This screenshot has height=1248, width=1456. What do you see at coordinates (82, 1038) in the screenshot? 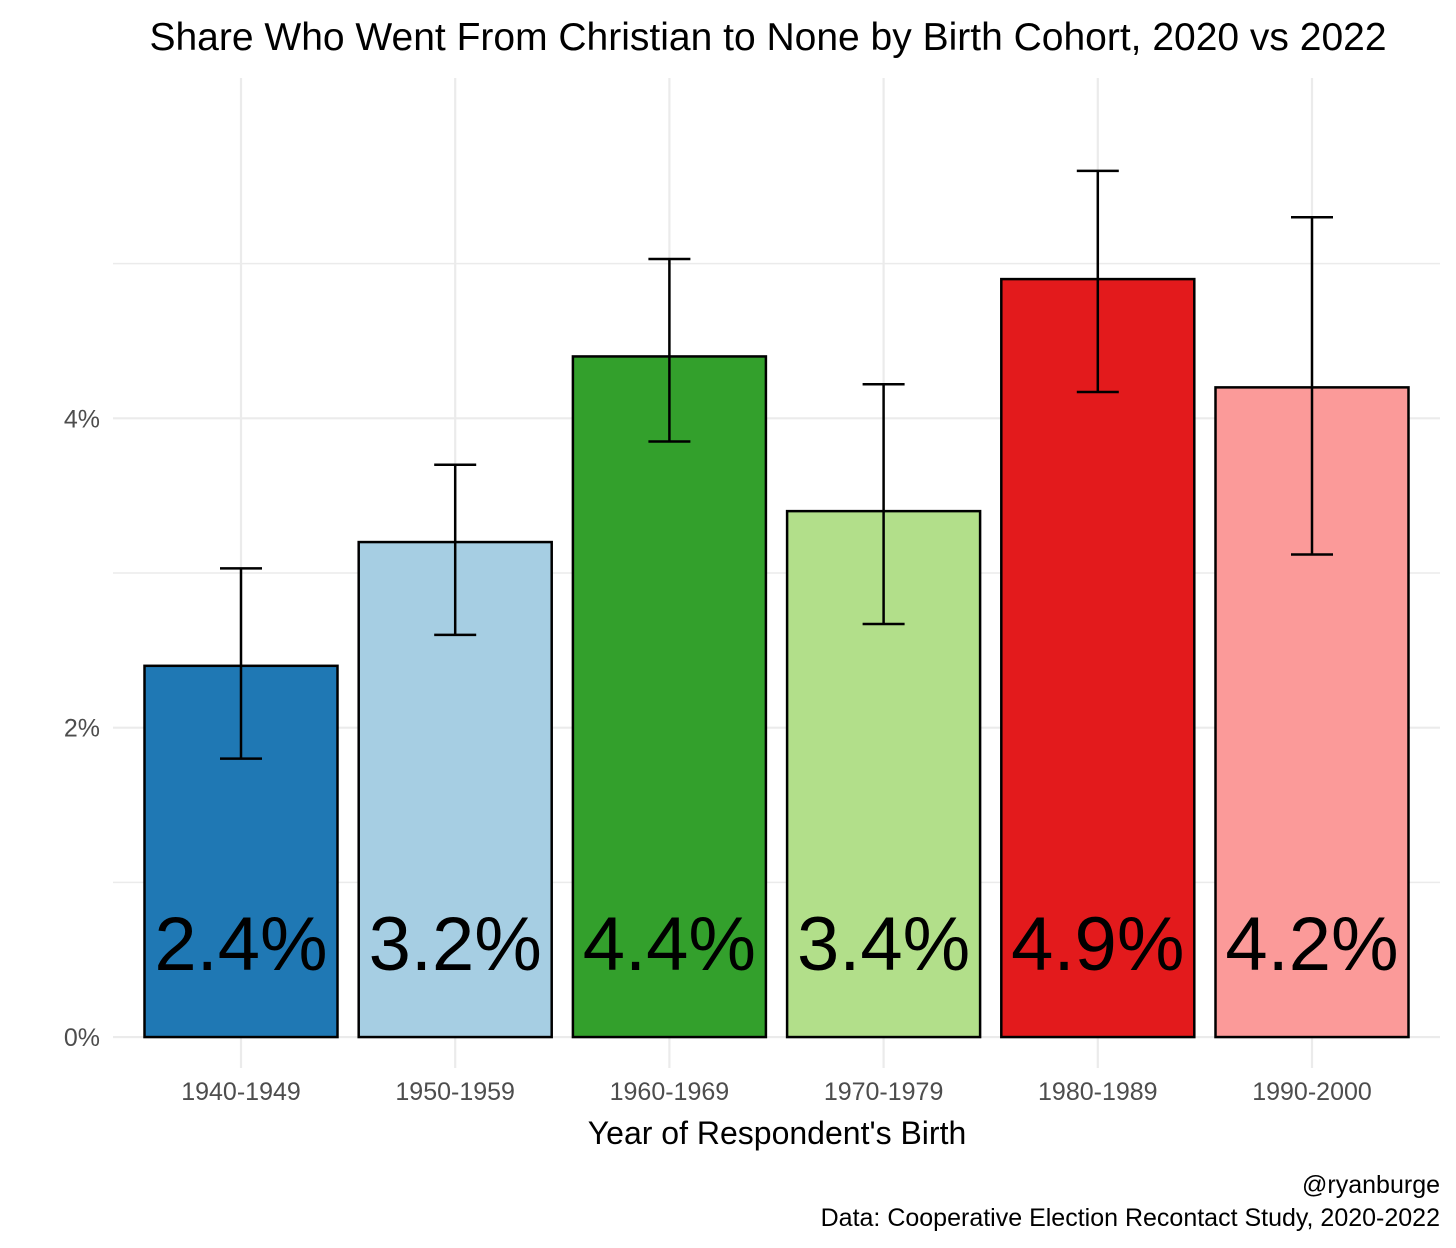
I see `y-tick-label: 0%` at bounding box center [82, 1038].